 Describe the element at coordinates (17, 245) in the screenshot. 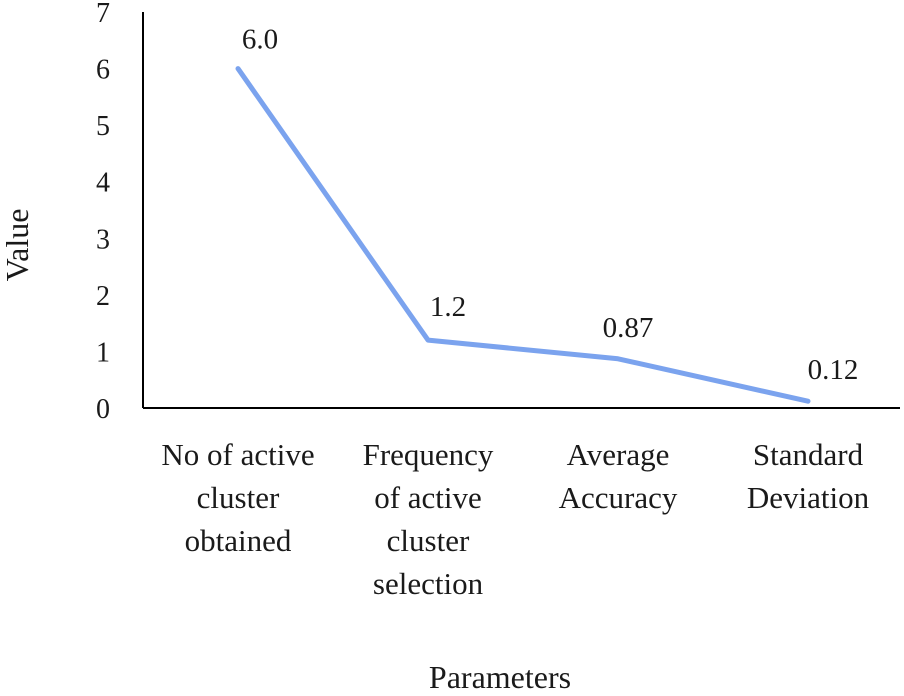

I see `y-axis-title: Value` at that location.